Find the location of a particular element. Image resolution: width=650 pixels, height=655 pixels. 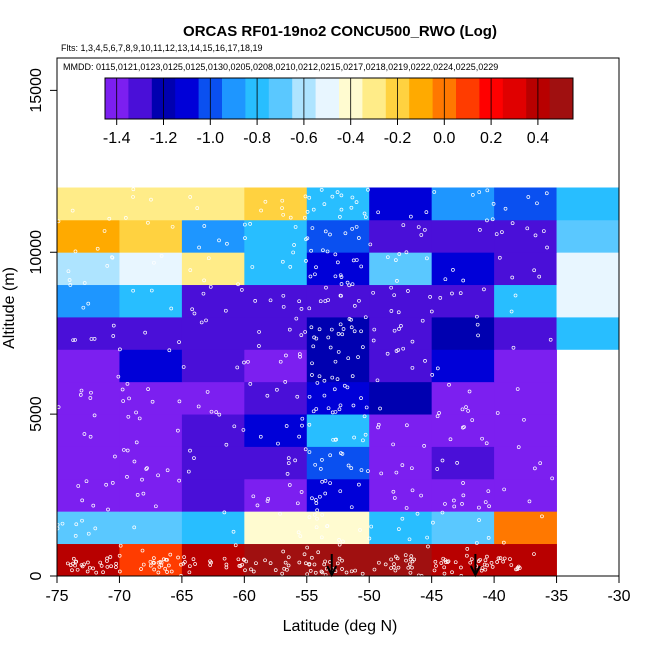

colorbar-tick-label: -1.4 is located at coordinates (117, 138).